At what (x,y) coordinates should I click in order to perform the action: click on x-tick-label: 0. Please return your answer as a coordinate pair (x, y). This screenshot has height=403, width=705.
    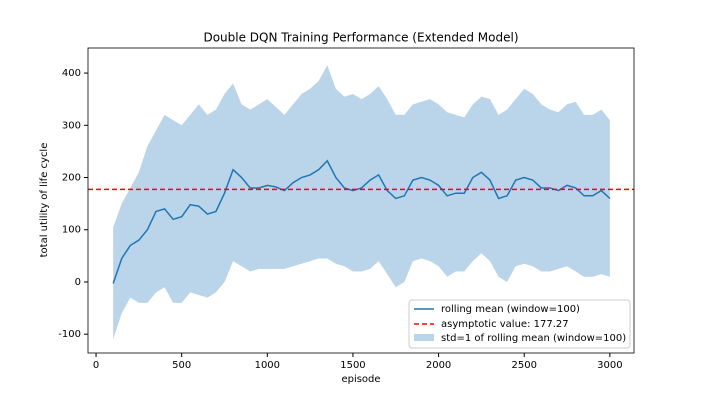
    Looking at the image, I should click on (96, 365).